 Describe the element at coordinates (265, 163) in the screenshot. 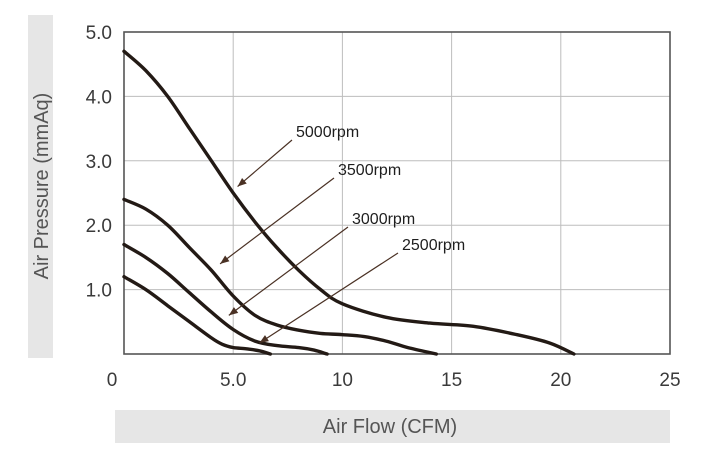

I see `arrow-line-5000rpm` at that location.